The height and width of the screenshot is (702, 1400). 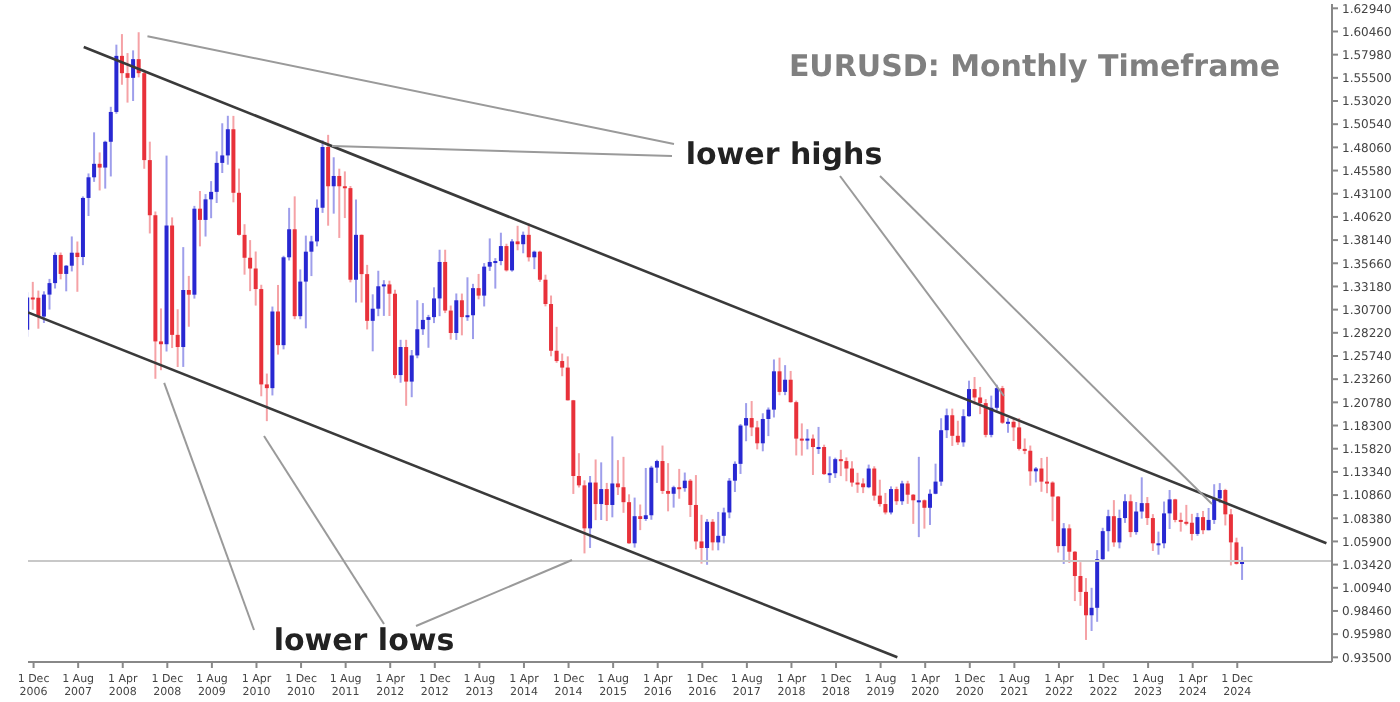 I want to click on annotation: lower highs, so click(x=784, y=154).